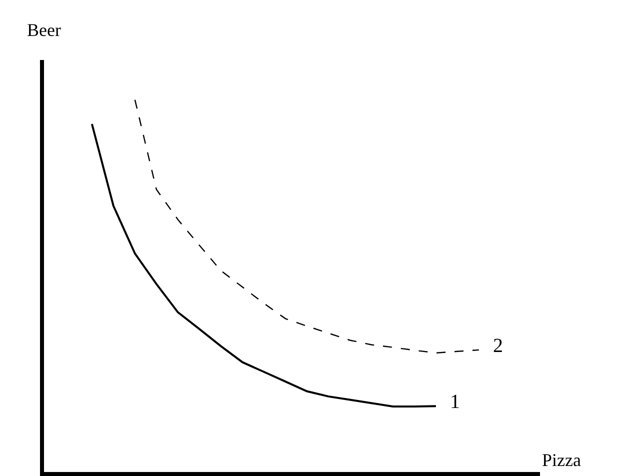 This screenshot has height=476, width=622. What do you see at coordinates (44, 30) in the screenshot?
I see `y-axis-title: Beer` at bounding box center [44, 30].